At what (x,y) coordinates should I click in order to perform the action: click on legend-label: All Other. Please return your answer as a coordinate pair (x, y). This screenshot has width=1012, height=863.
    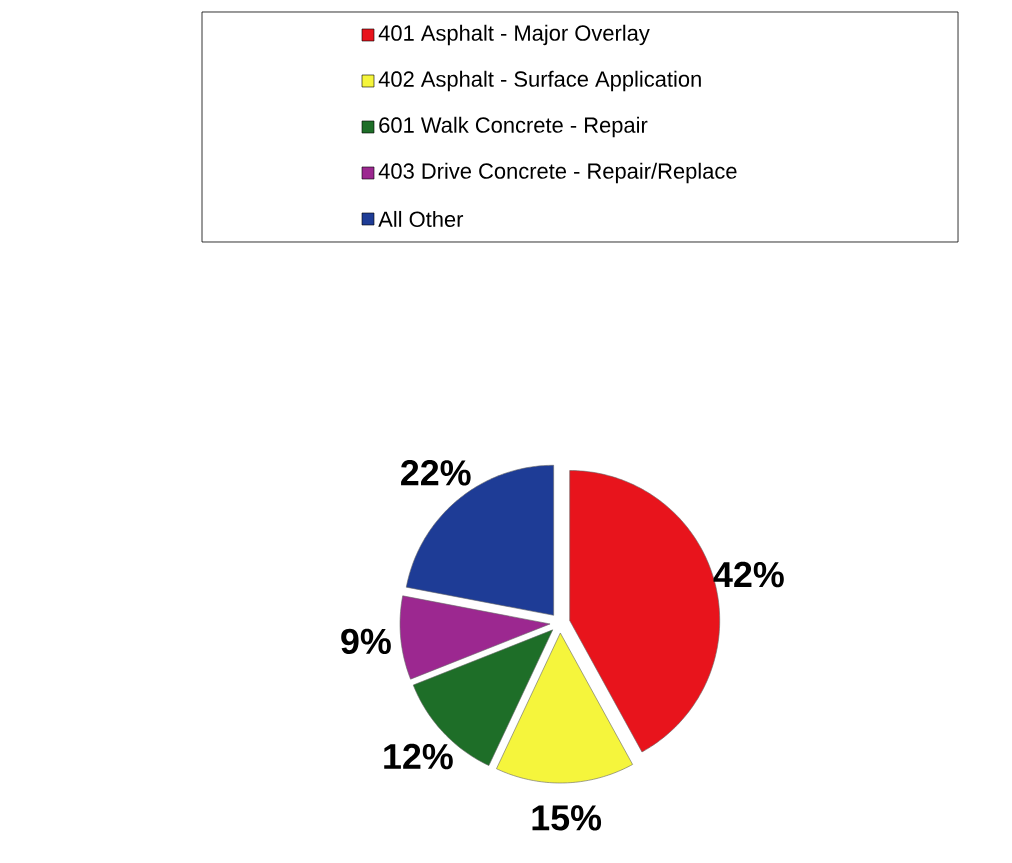
    Looking at the image, I should click on (421, 219).